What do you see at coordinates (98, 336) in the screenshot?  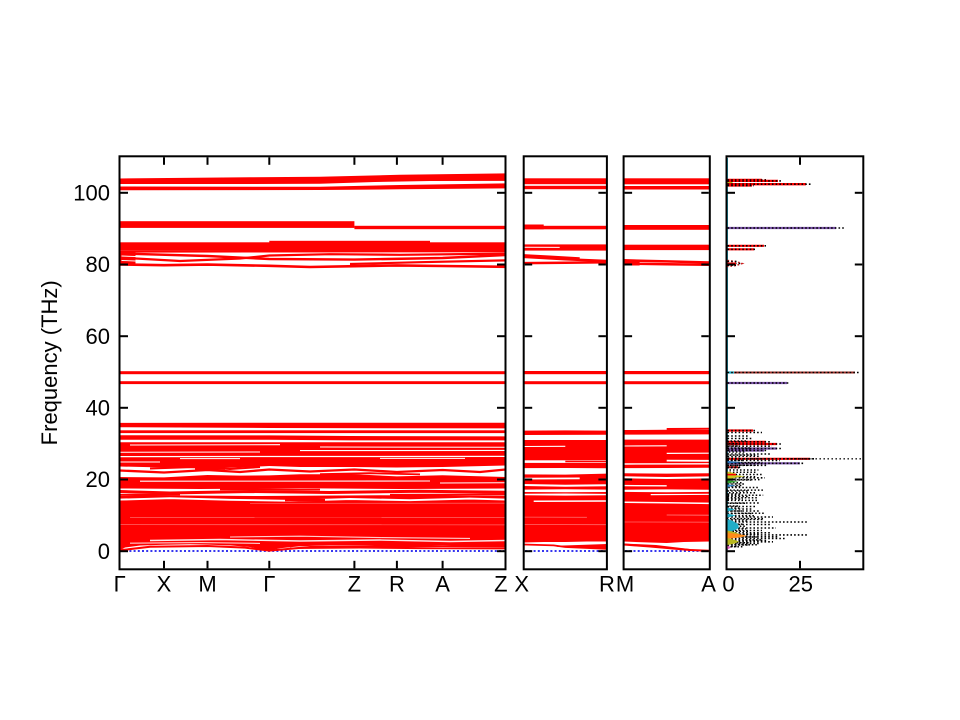 I see `svg-text: 60` at bounding box center [98, 336].